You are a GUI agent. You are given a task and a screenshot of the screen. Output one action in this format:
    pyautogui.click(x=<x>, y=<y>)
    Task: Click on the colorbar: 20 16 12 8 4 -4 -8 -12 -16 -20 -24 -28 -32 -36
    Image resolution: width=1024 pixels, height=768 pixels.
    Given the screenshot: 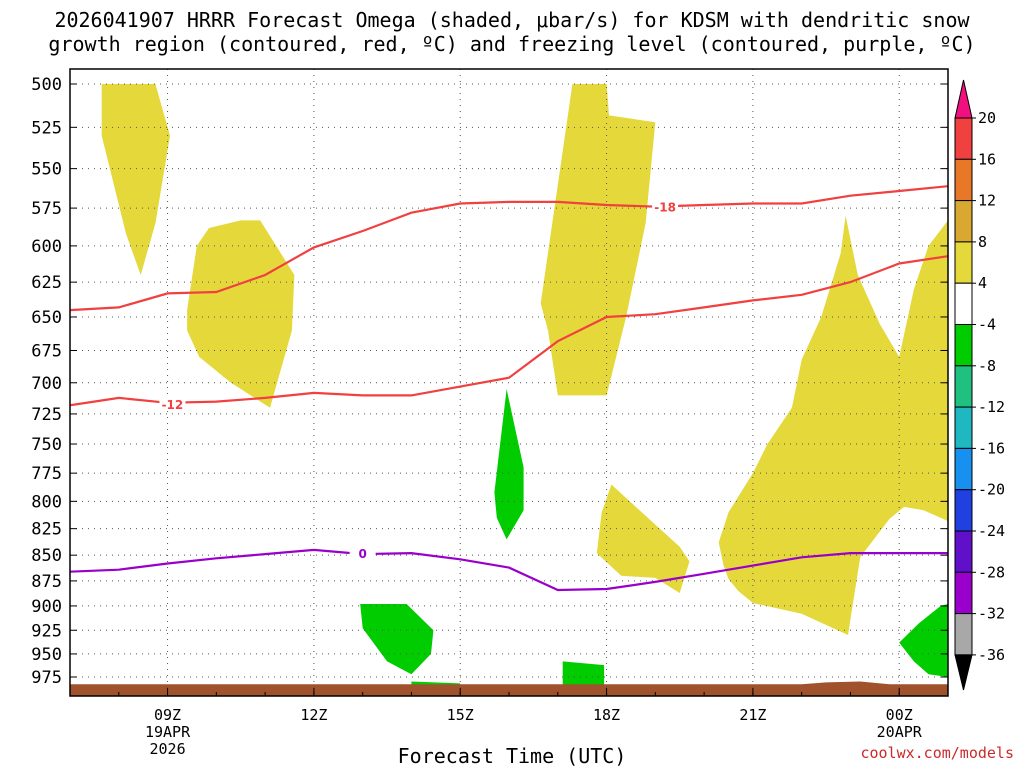 What is the action you would take?
    pyautogui.click(x=979, y=385)
    